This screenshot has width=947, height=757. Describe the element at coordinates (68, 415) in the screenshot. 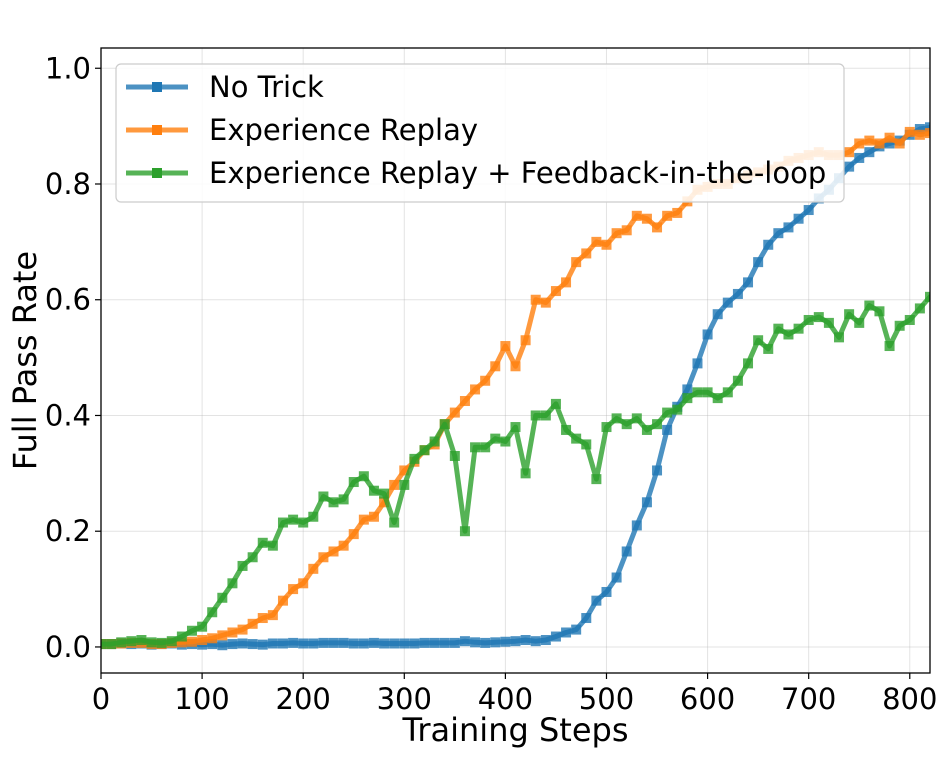

I see `y-tick-label-0.4: 0.4` at that location.